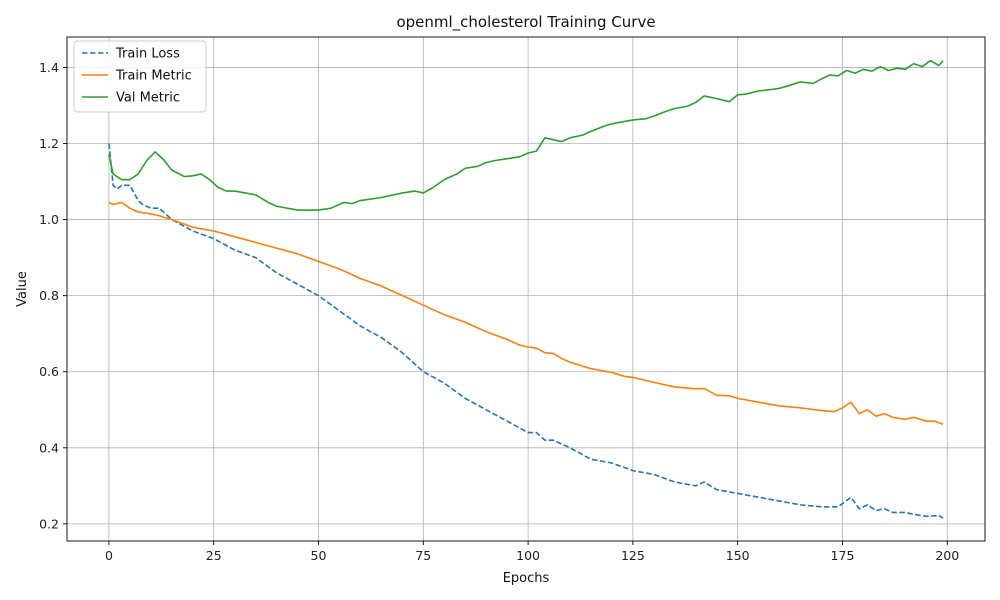 The height and width of the screenshot is (600, 1000). Describe the element at coordinates (49, 295) in the screenshot. I see `y-tick-label: 0.8` at that location.